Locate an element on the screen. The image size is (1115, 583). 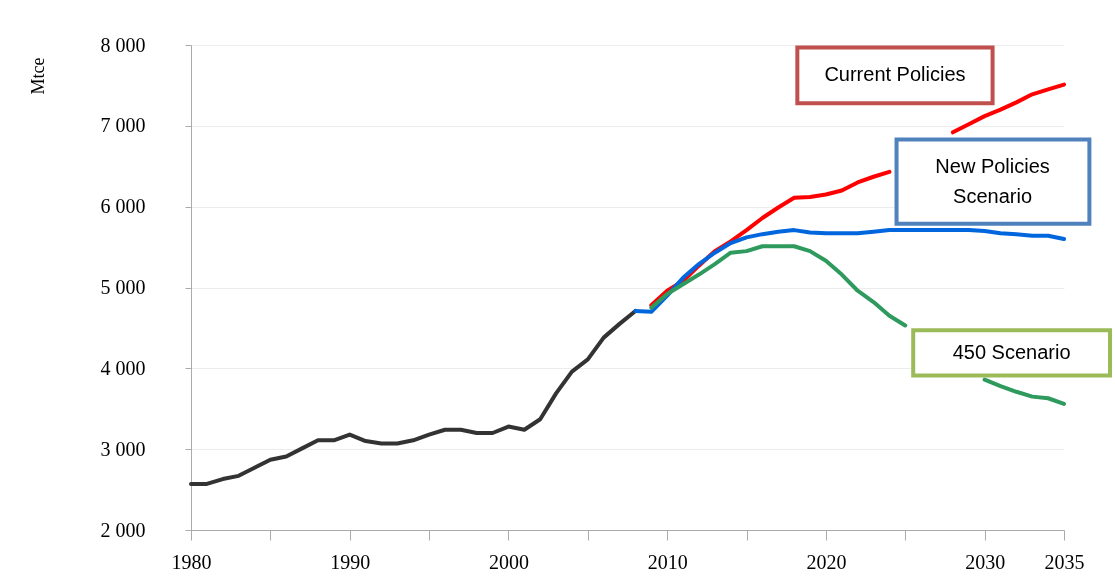
y-tick-label: 6 000 is located at coordinates (123, 206).